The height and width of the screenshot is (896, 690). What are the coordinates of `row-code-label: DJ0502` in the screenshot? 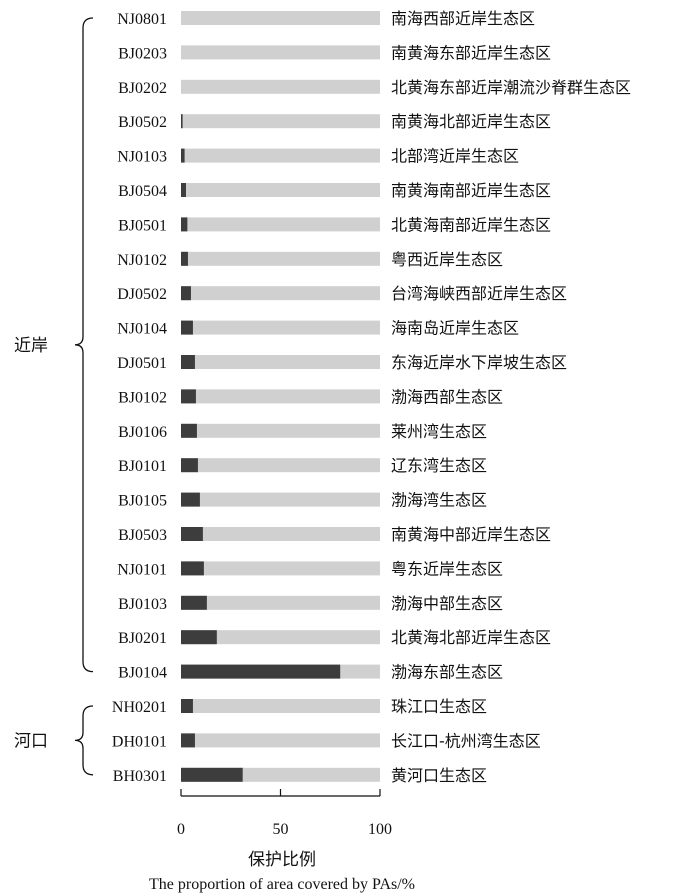 It's located at (142, 294).